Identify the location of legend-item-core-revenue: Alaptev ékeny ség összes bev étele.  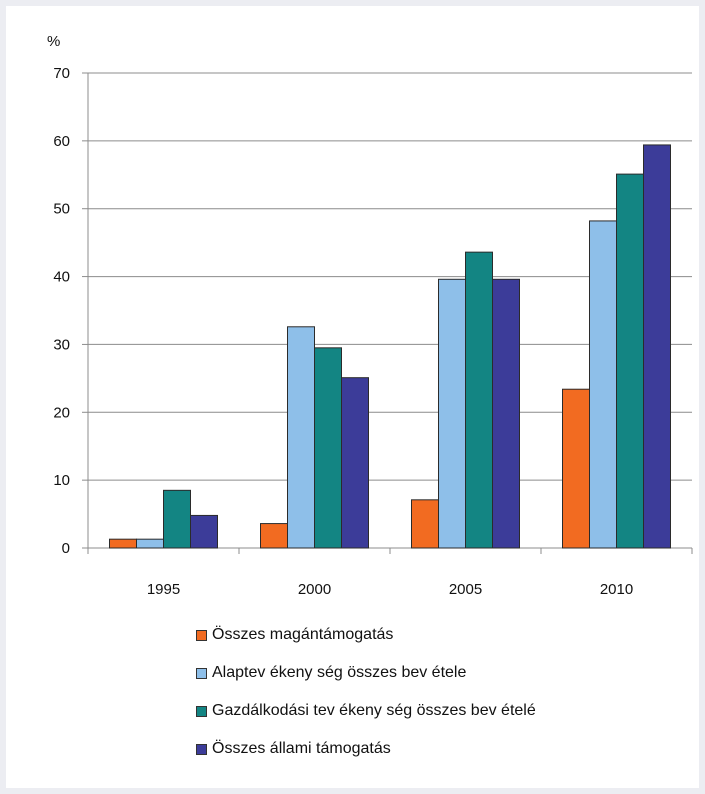
(366, 673).